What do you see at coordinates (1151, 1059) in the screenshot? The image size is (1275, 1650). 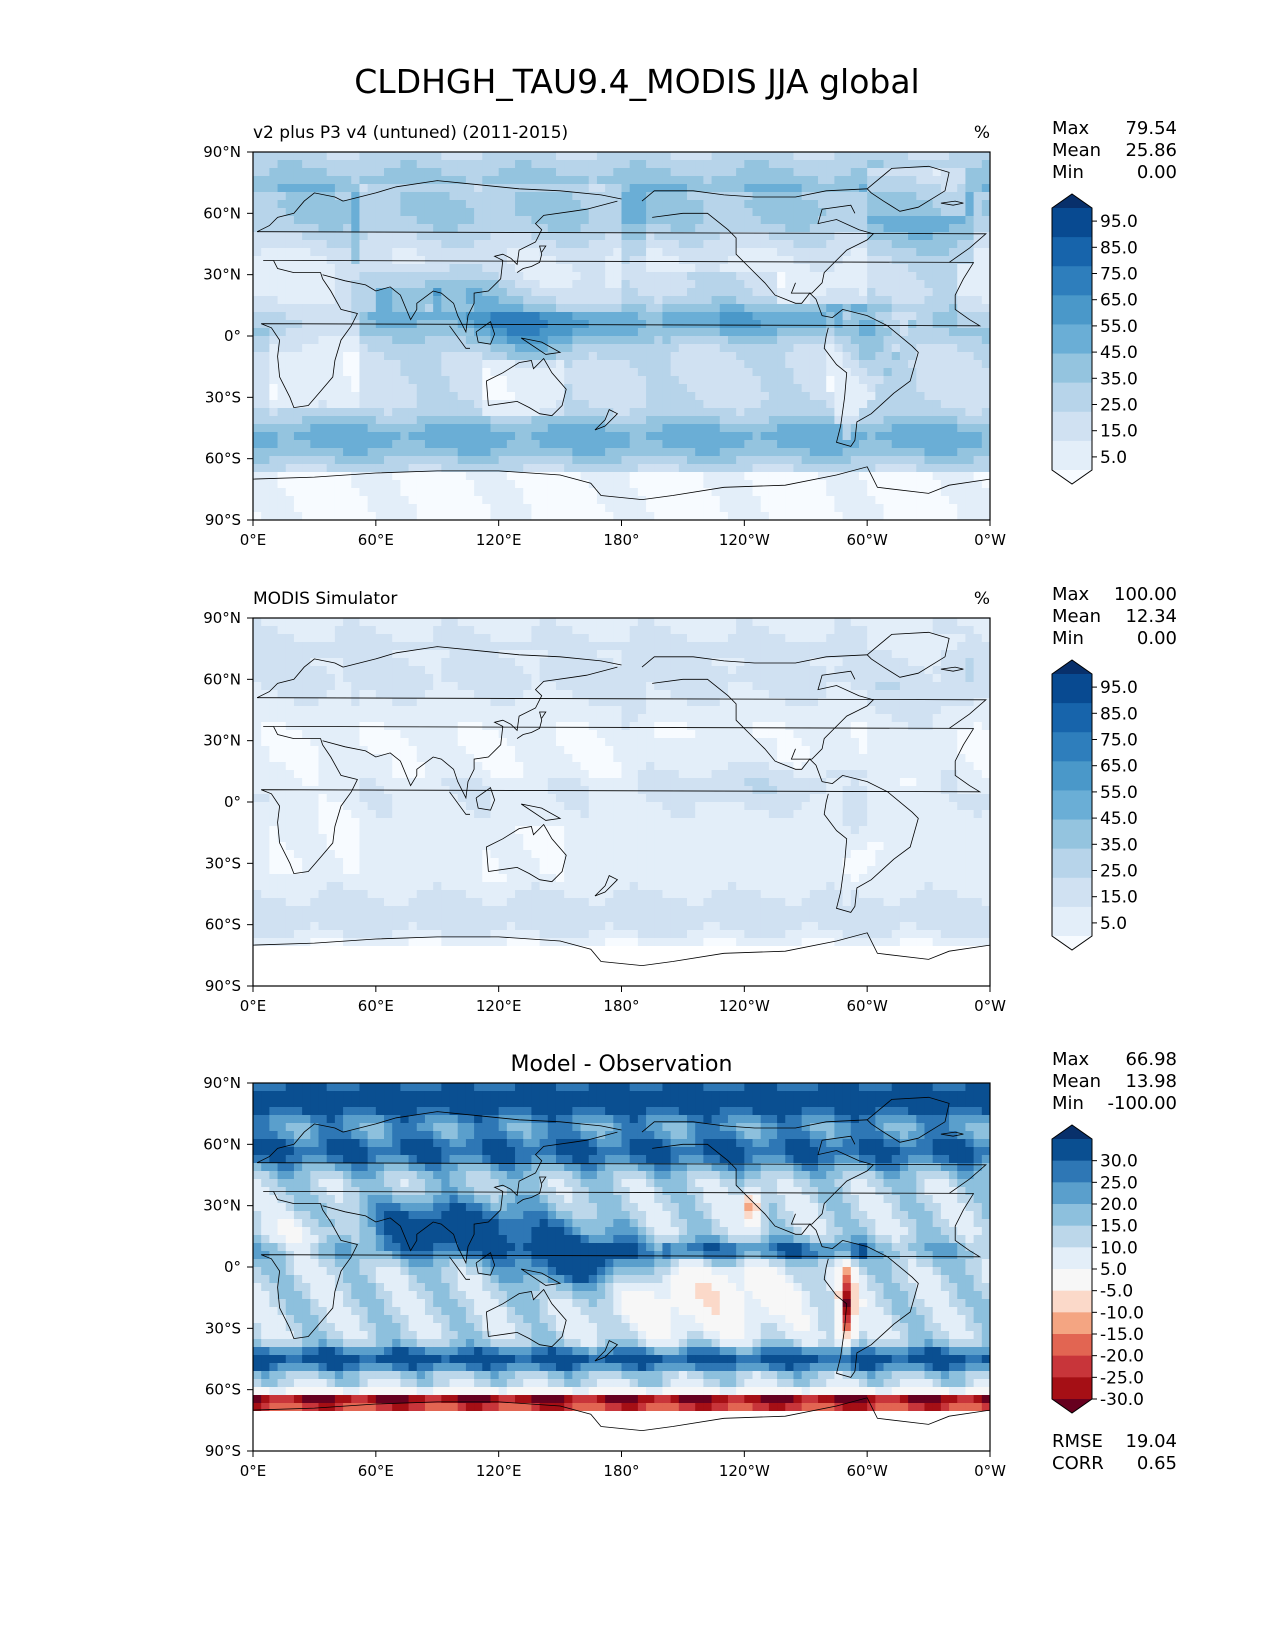 I see `stat-value: 66.98` at bounding box center [1151, 1059].